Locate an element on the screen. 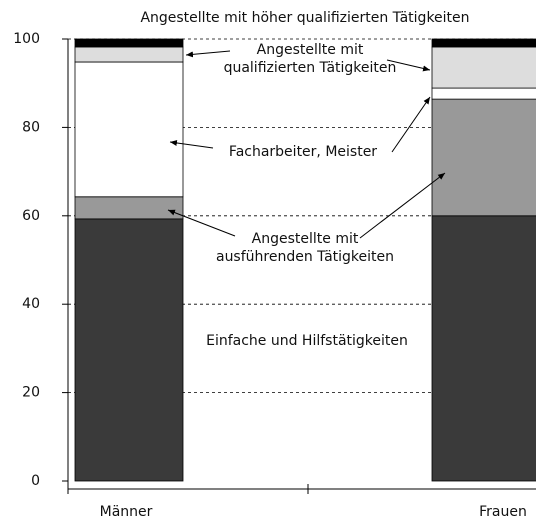 The width and height of the screenshot is (536, 519). x-tick-label: Frauen is located at coordinates (503, 511).